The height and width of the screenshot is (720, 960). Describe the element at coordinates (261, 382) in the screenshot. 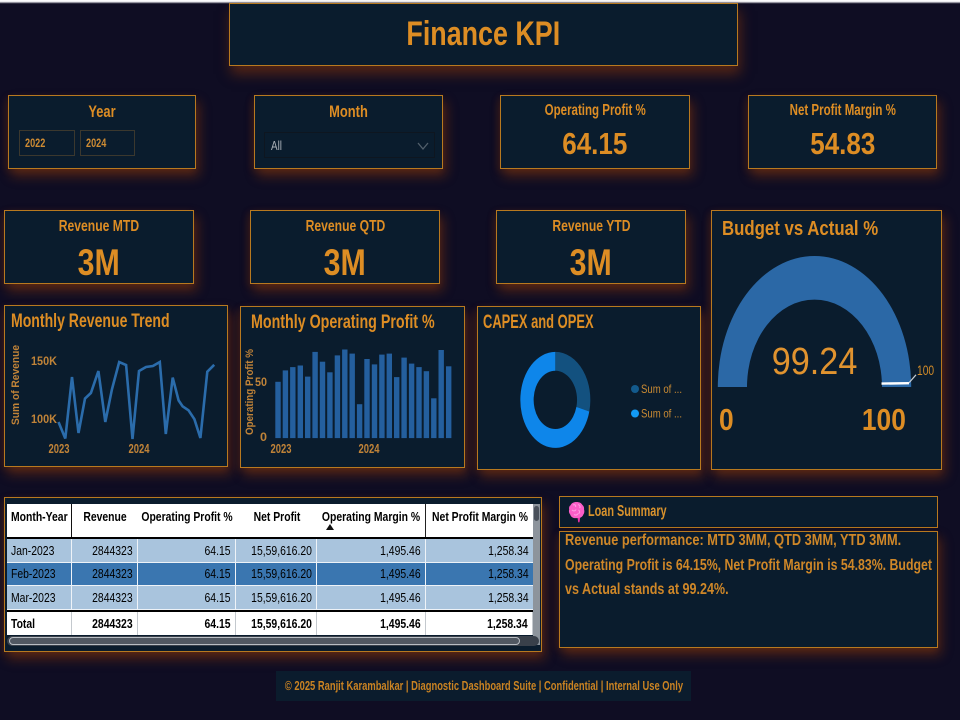

I see `svg-text: 50` at that location.